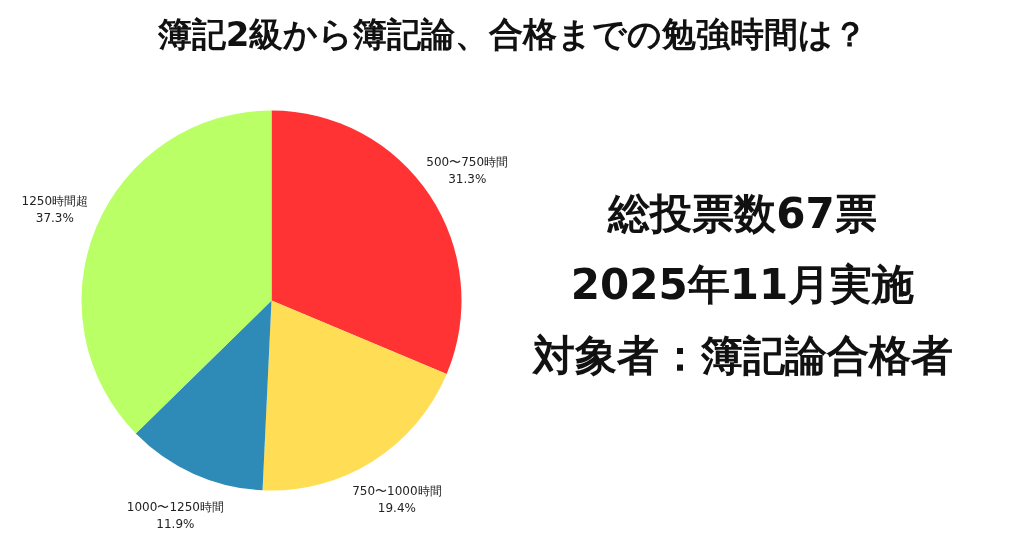  What do you see at coordinates (741, 355) in the screenshot?
I see `text: 対象者：簿記論合格者` at bounding box center [741, 355].